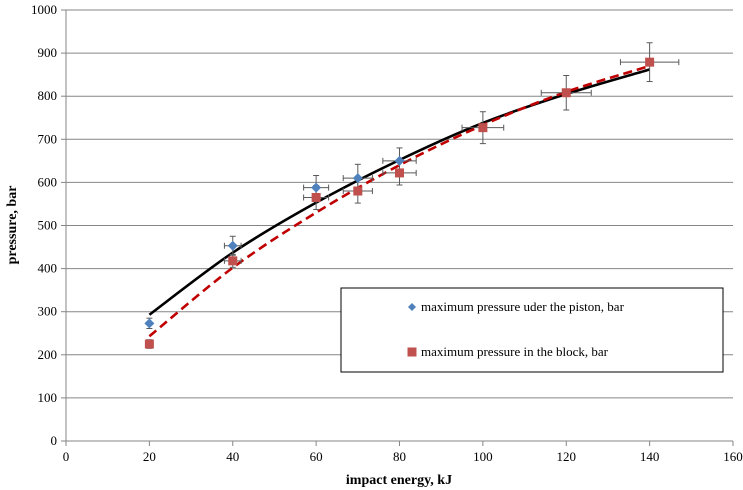  Describe the element at coordinates (48, 138) in the screenshot. I see `y-tick-label: 700` at that location.